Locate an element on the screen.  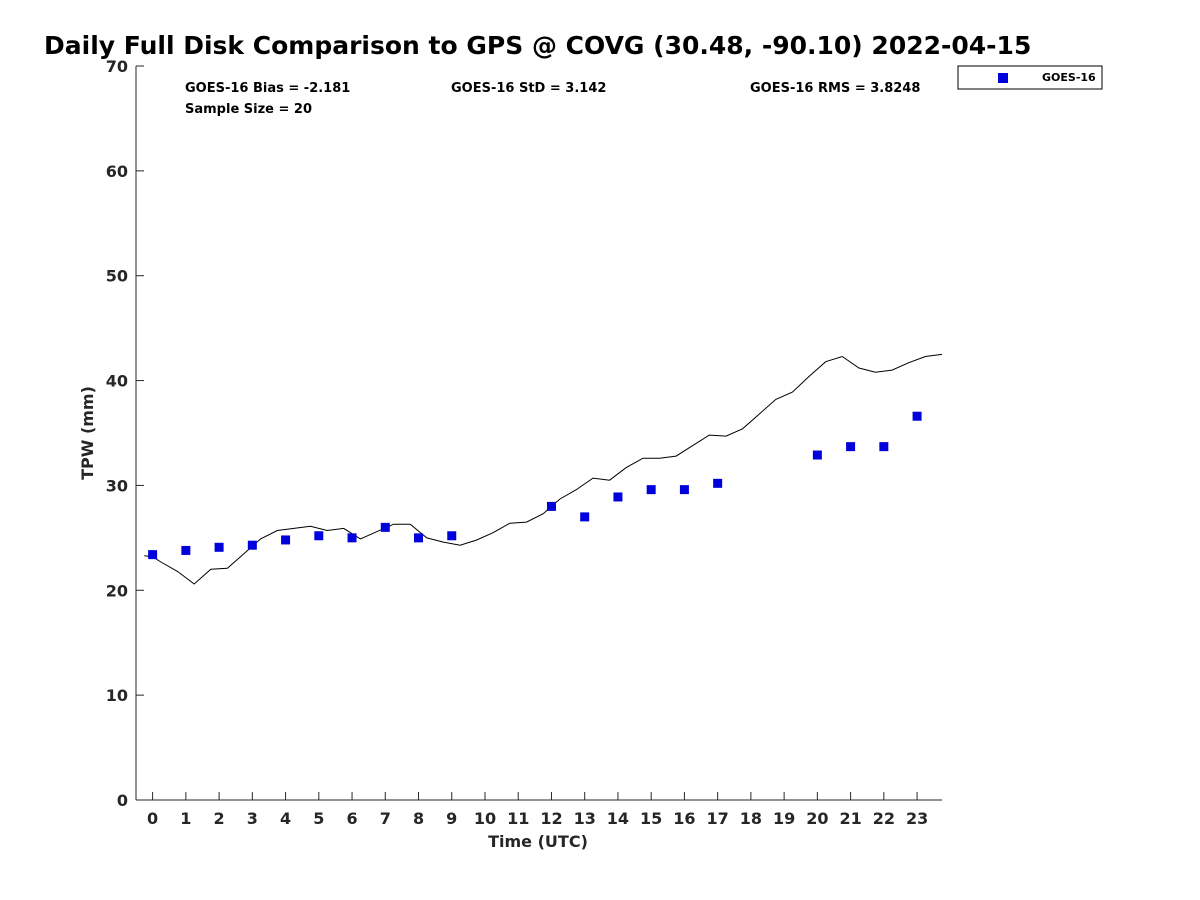
x-tick-label: 13 is located at coordinates (585, 818).